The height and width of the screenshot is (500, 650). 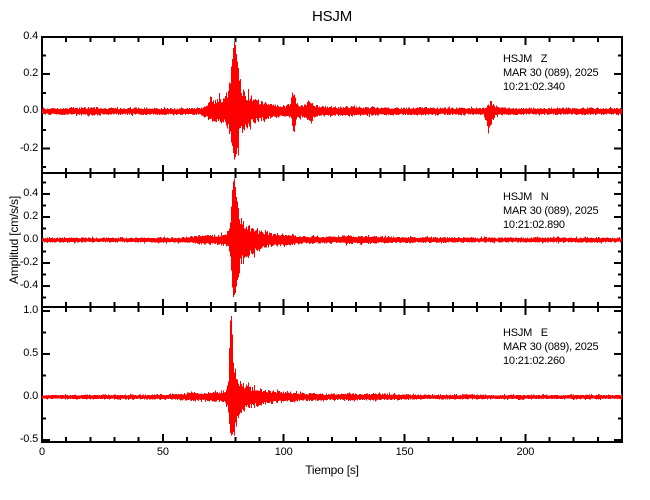 I want to click on annotation-line: HSJM Z, so click(x=525, y=59).